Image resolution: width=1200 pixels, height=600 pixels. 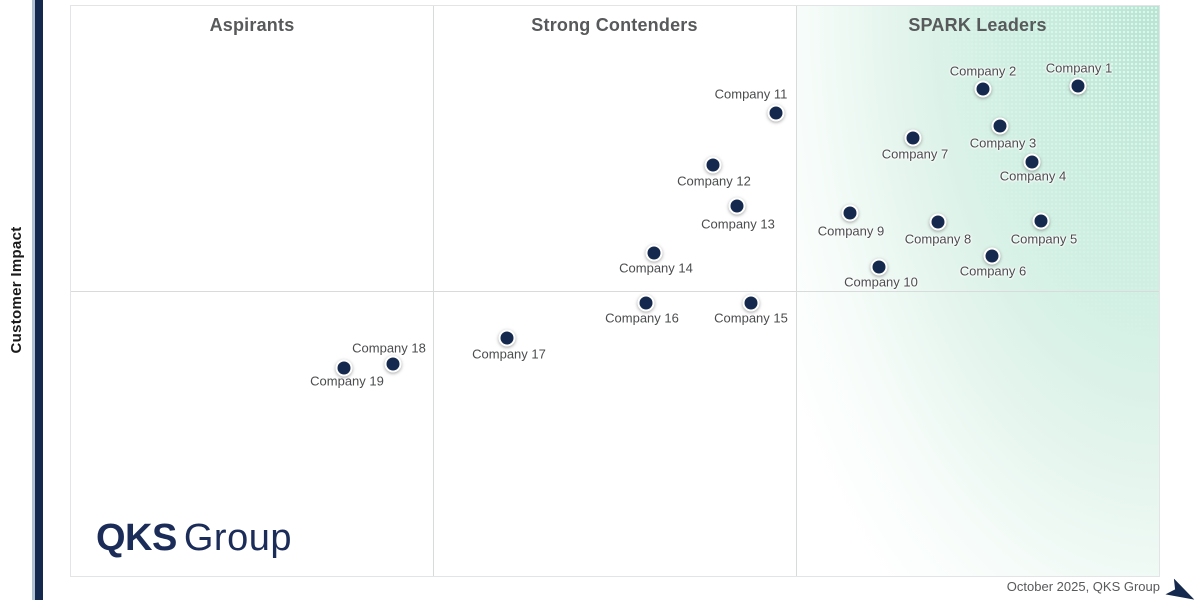 What do you see at coordinates (938, 239) in the screenshot?
I see `data-point-label: Company 8` at bounding box center [938, 239].